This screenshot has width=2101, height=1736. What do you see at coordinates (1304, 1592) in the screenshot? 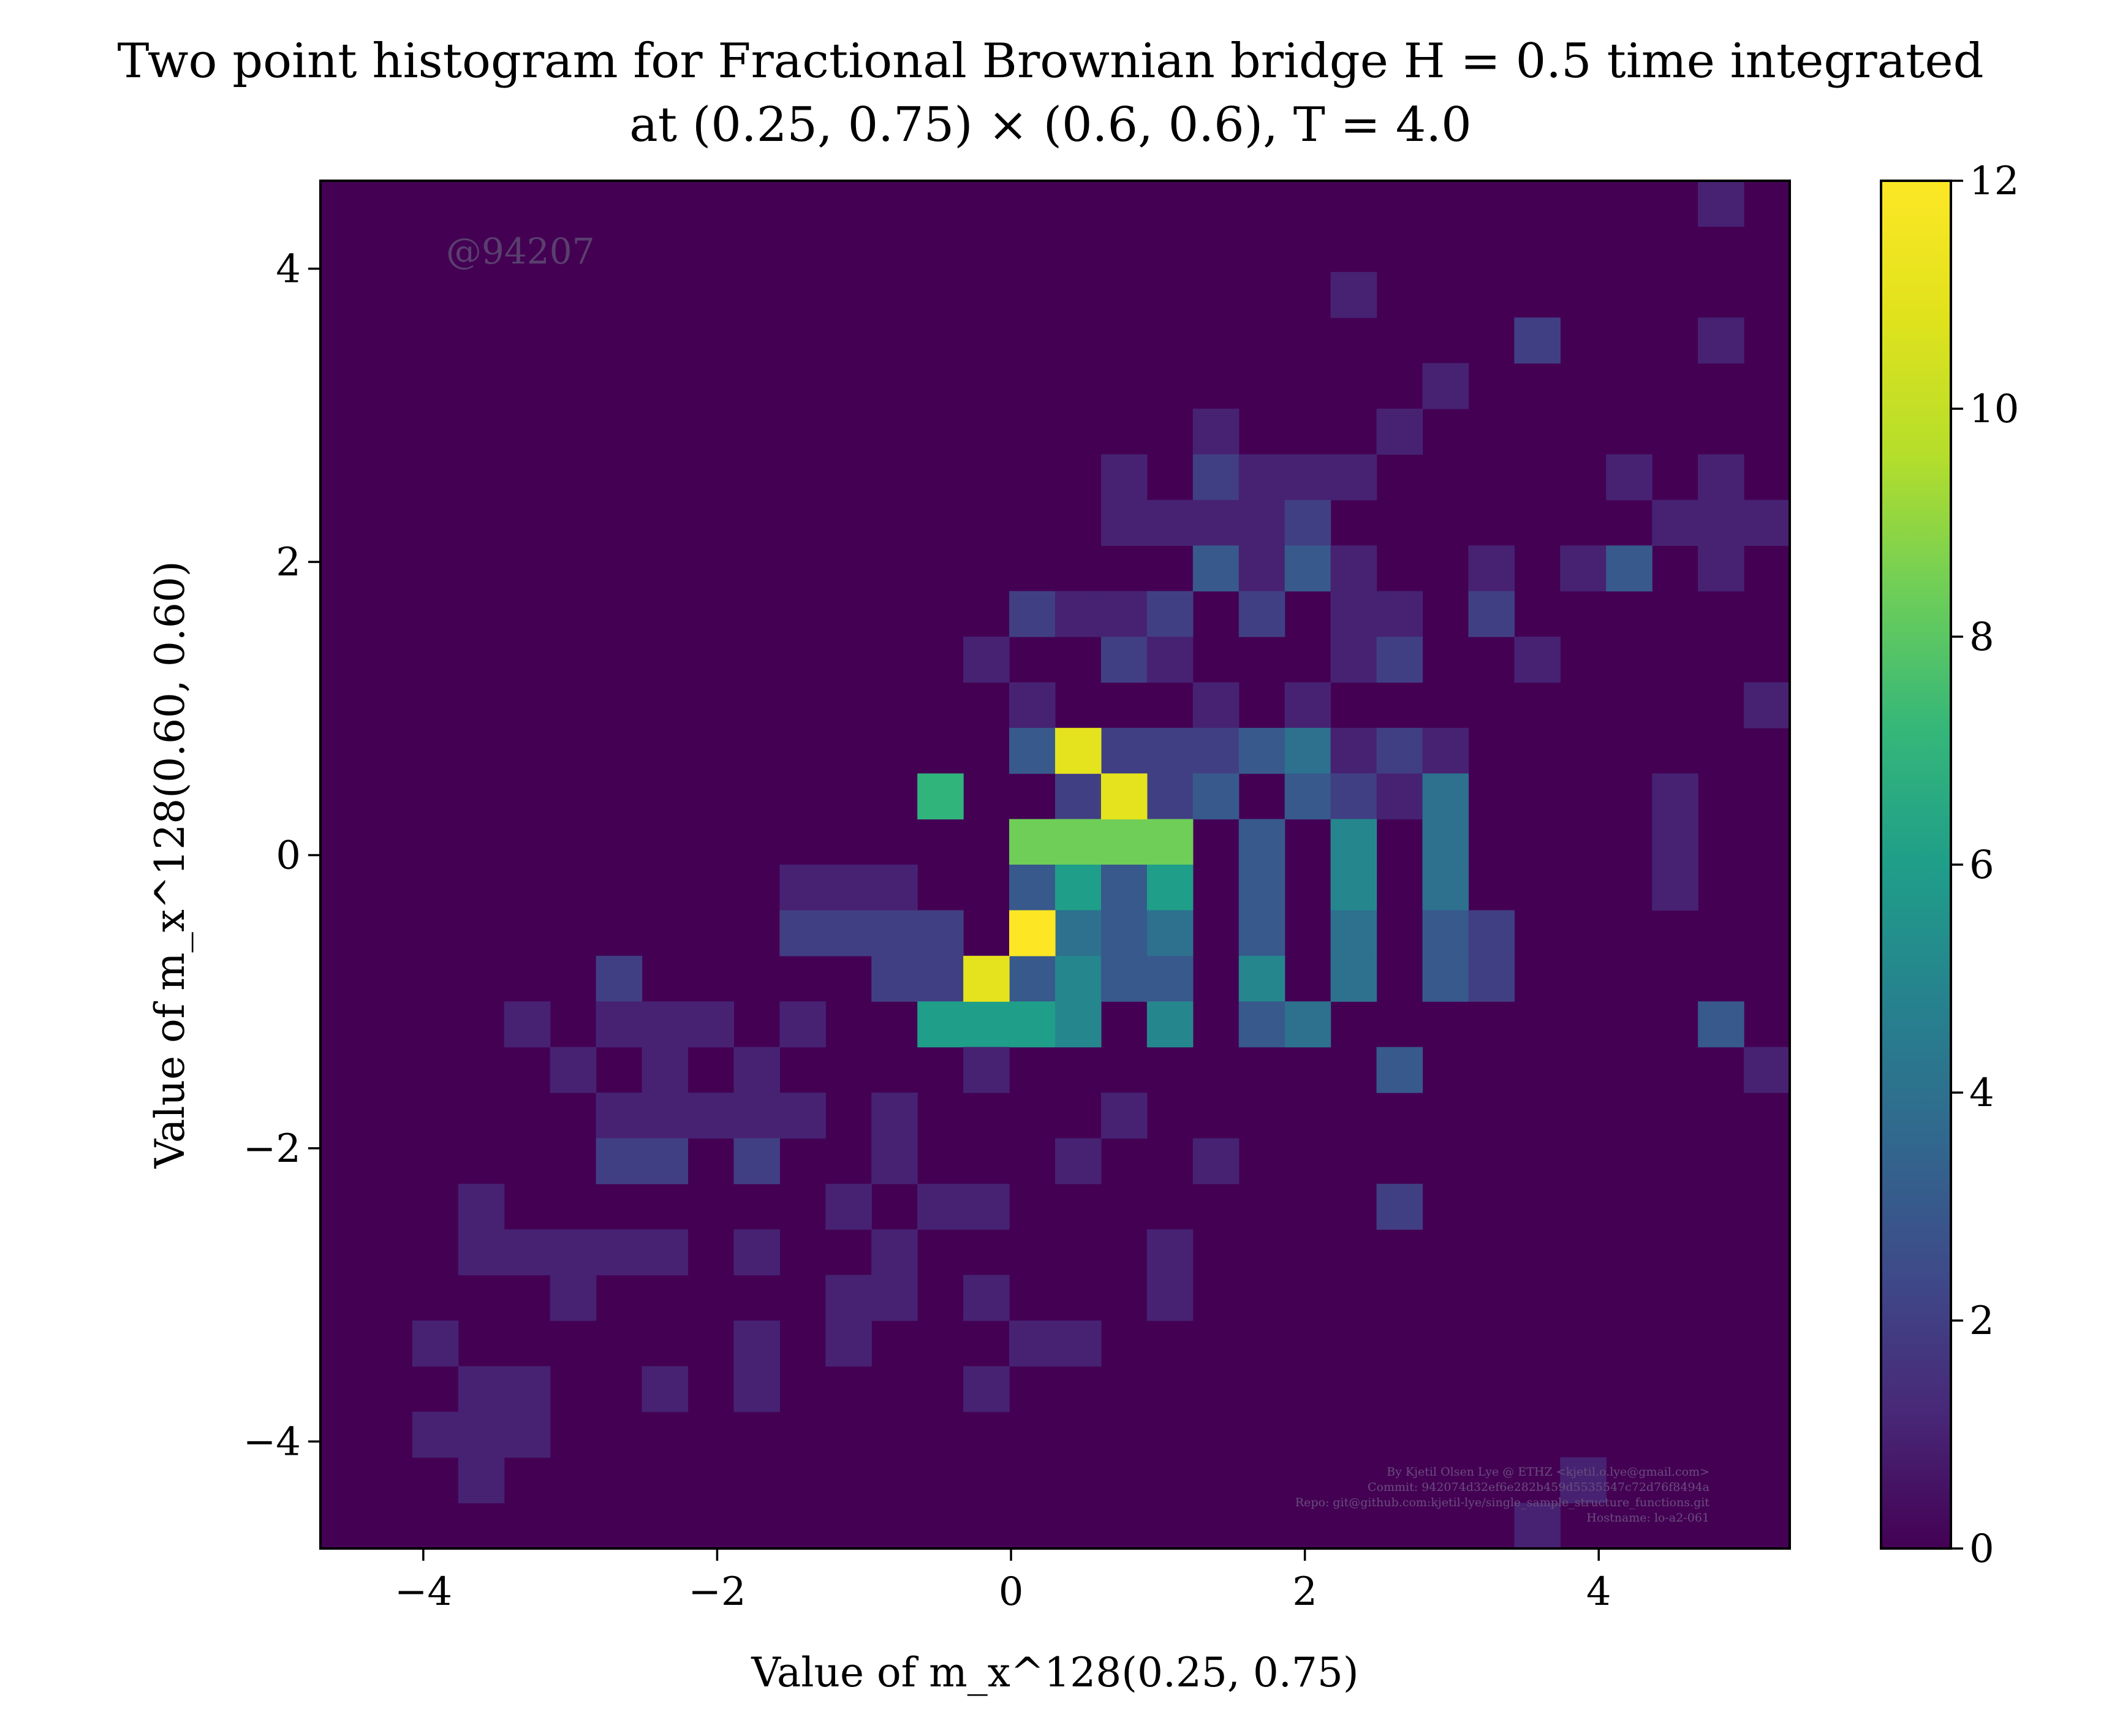
I see `x-tick-label: 2` at bounding box center [1304, 1592].